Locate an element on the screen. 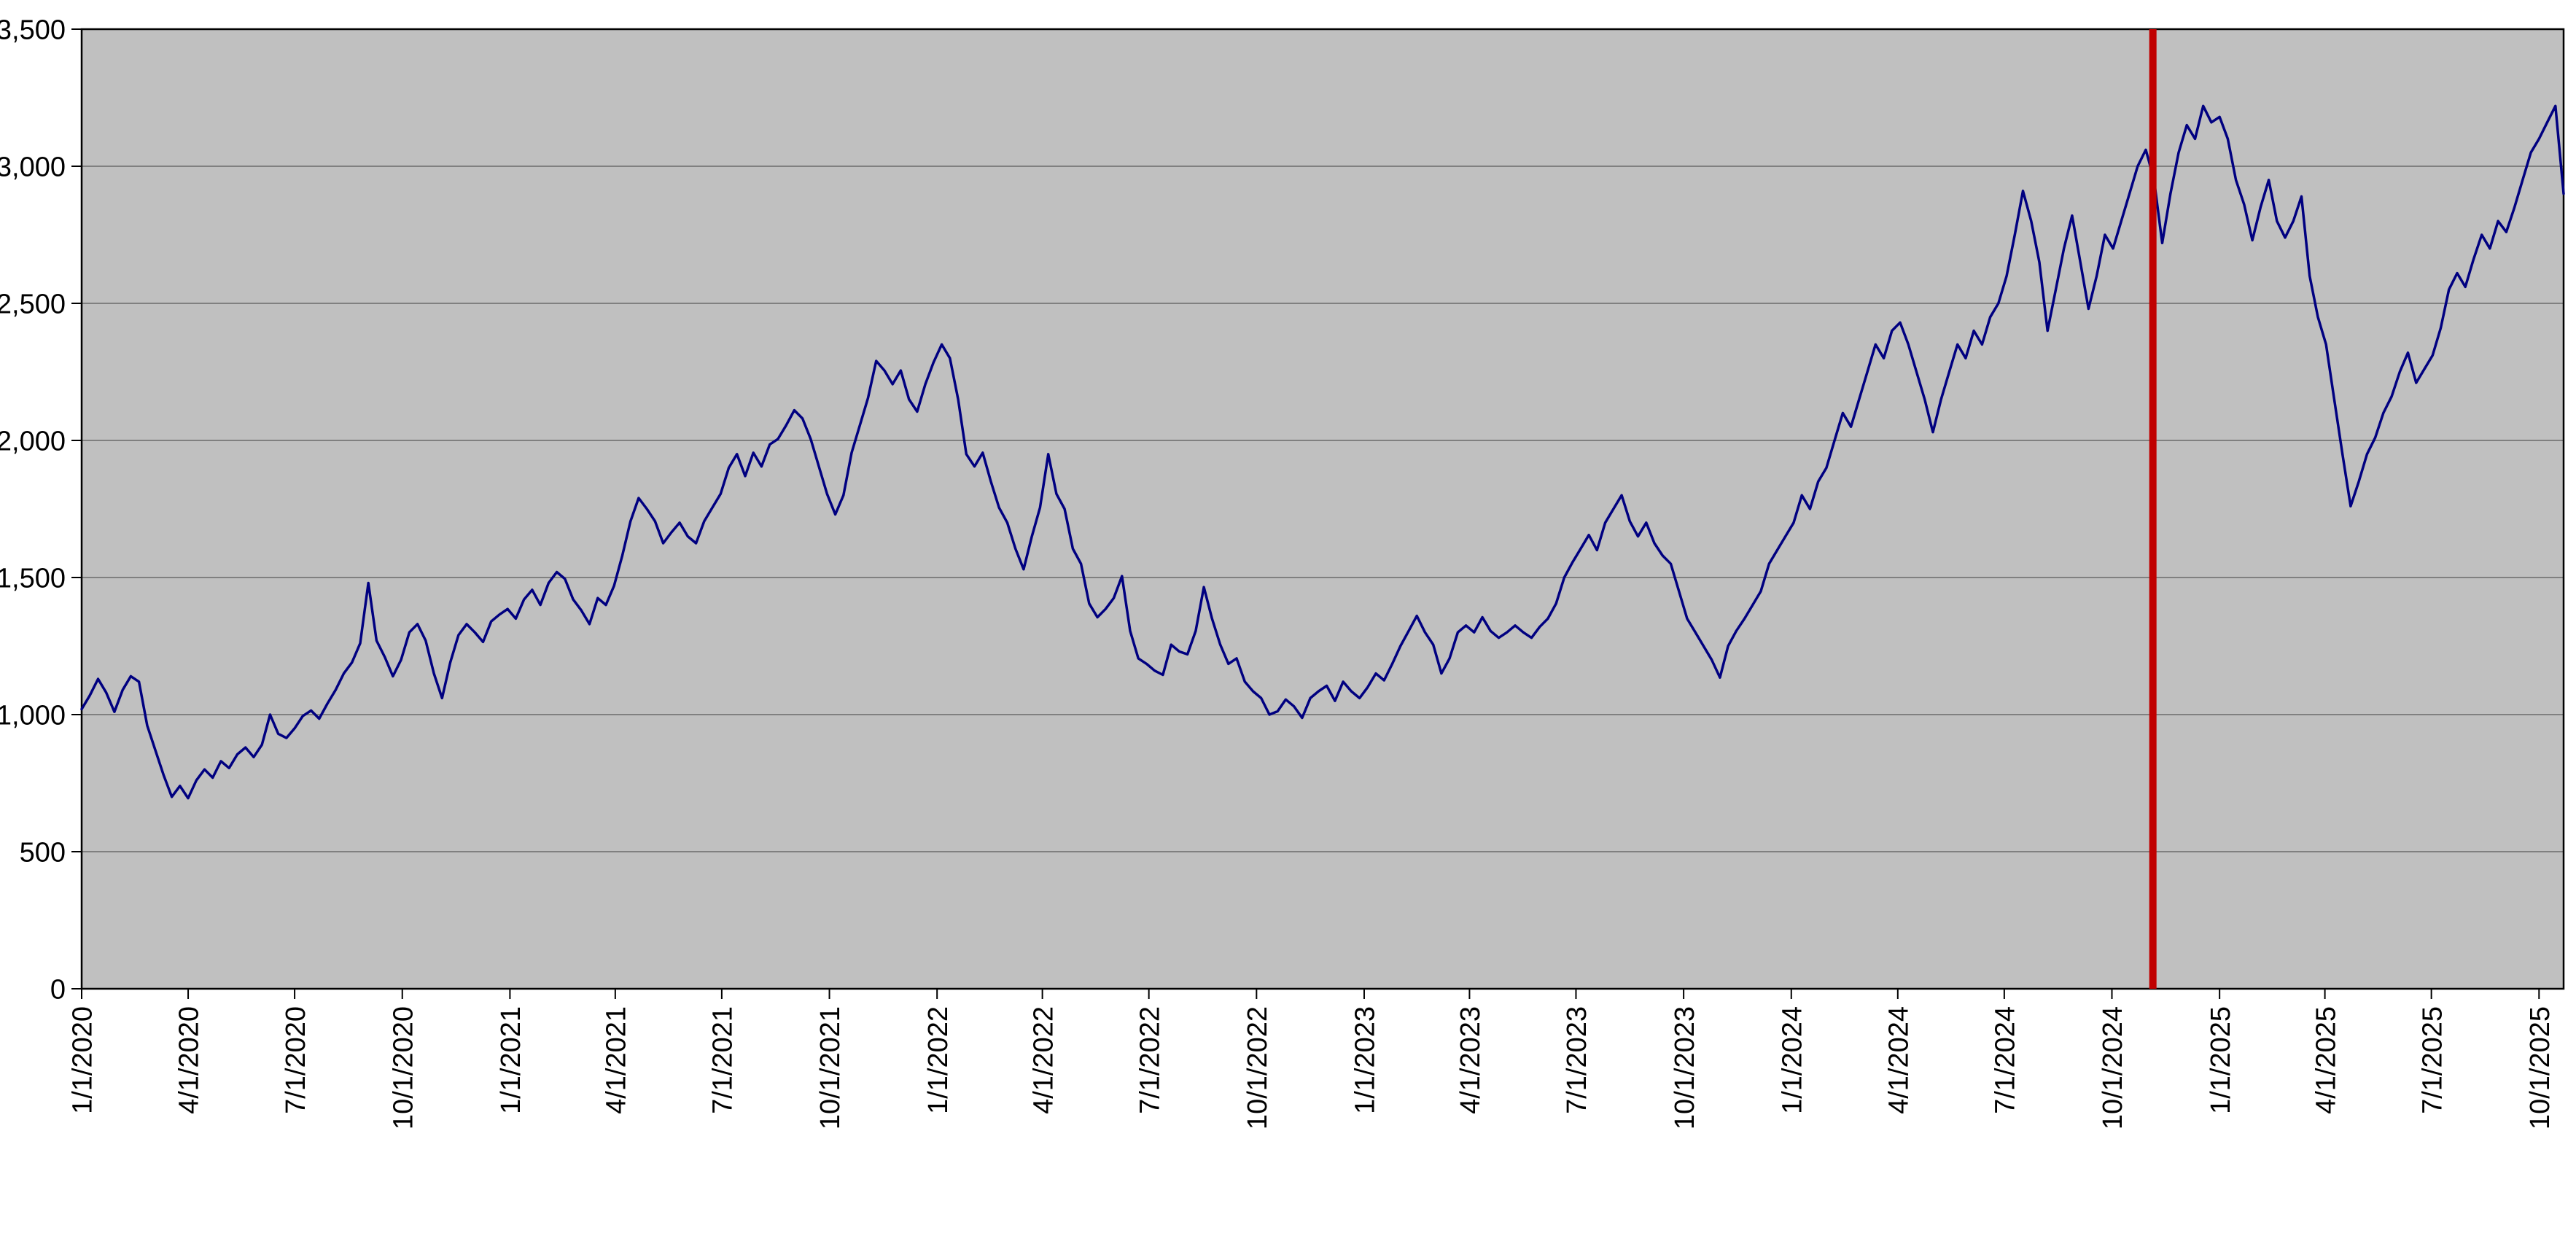 This screenshot has height=1252, width=2576. x-axis-label: 1/1/2021 is located at coordinates (511, 1060).